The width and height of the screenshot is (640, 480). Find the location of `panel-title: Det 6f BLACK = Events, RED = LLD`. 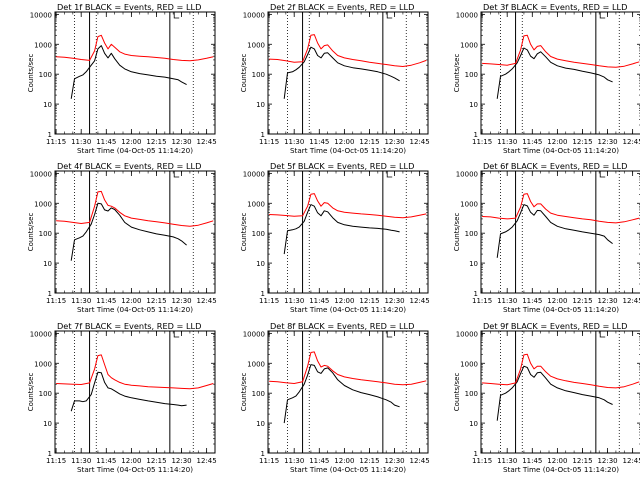

panel-title: Det 6f BLACK = Events, RED = LLD is located at coordinates (555, 166).